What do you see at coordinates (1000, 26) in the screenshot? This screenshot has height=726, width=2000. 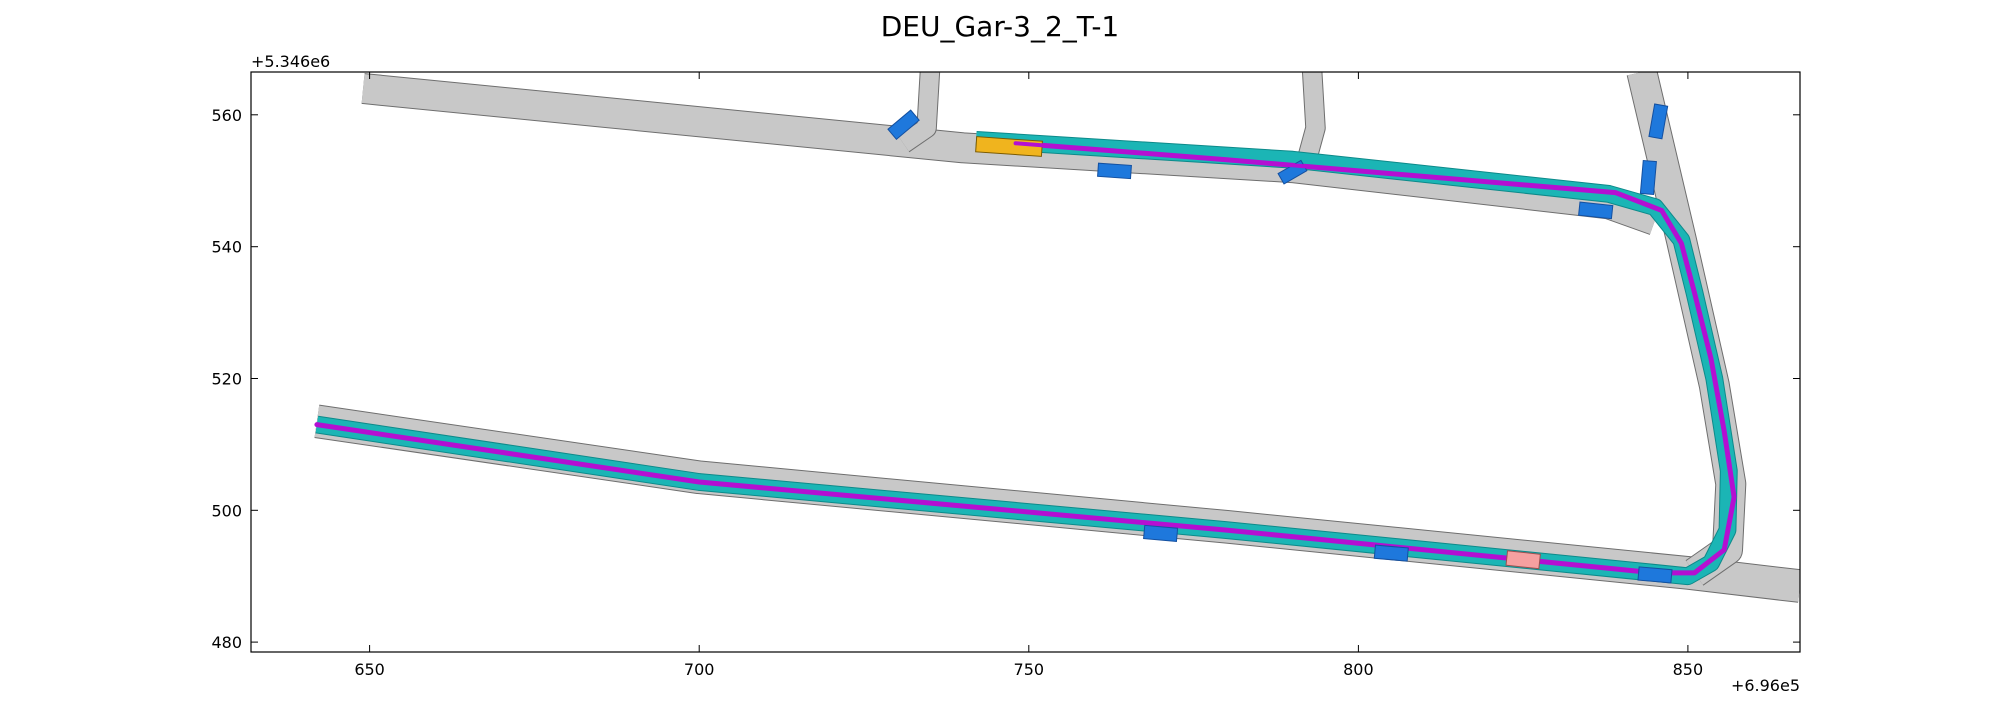 I see `chart-title: DEU_Gar-3_2_T-1` at bounding box center [1000, 26].